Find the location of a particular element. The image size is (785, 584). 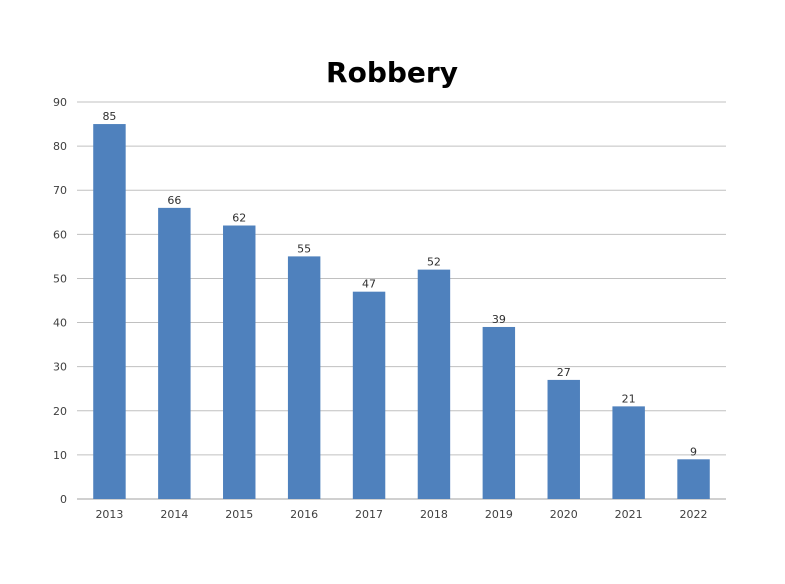

data-label: 62 is located at coordinates (239, 218).